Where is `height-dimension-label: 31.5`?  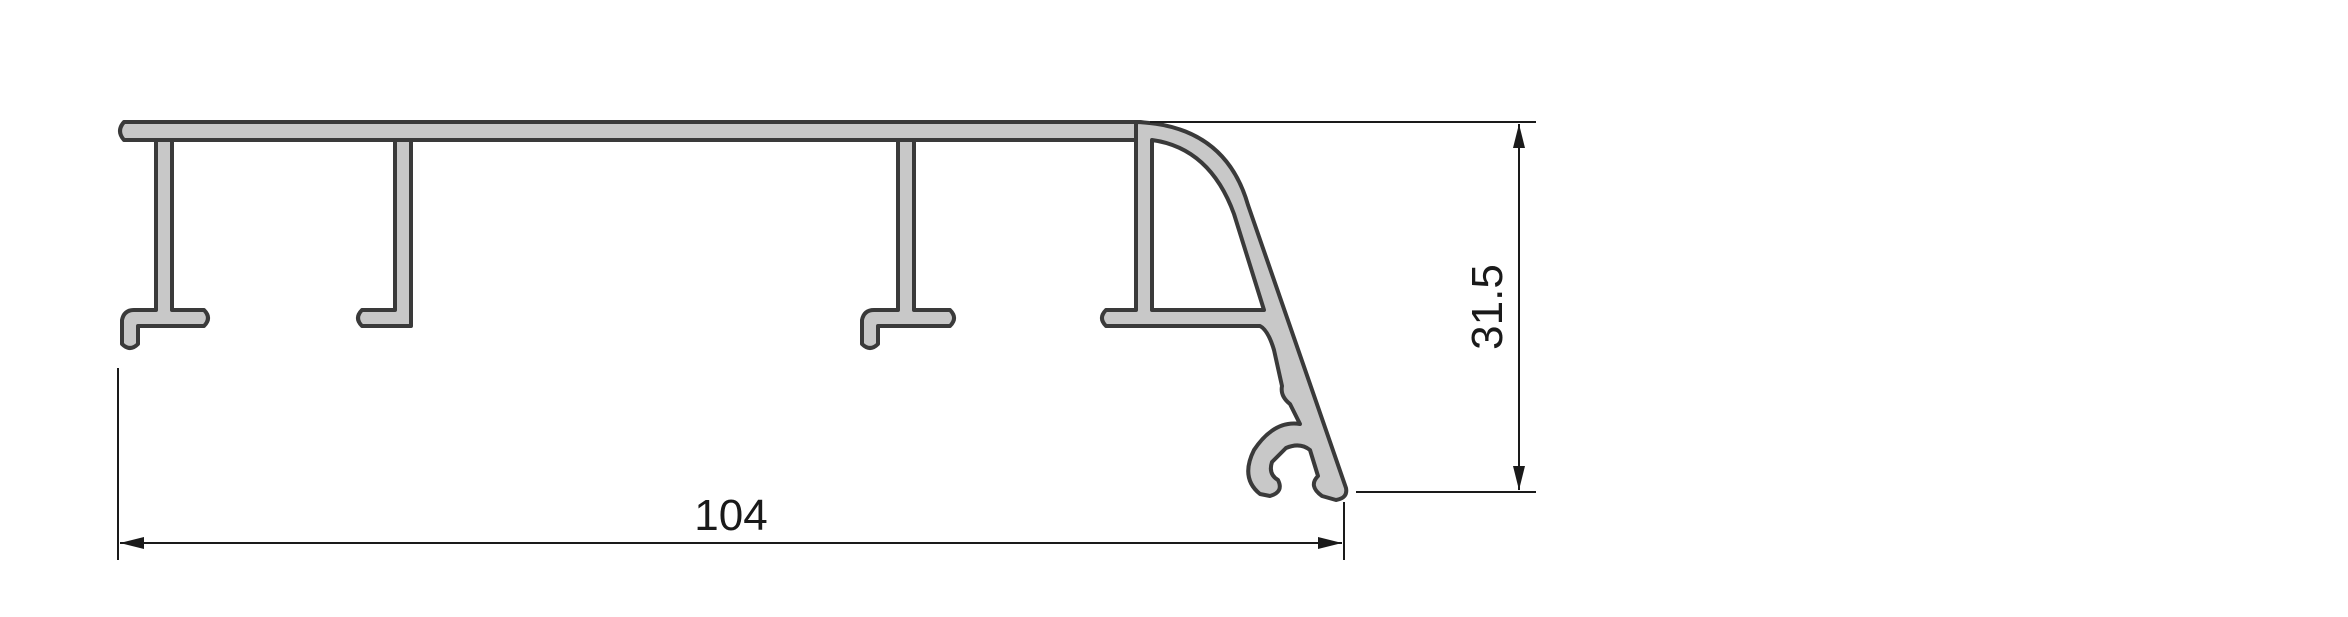 height-dimension-label: 31.5 is located at coordinates (1487, 307).